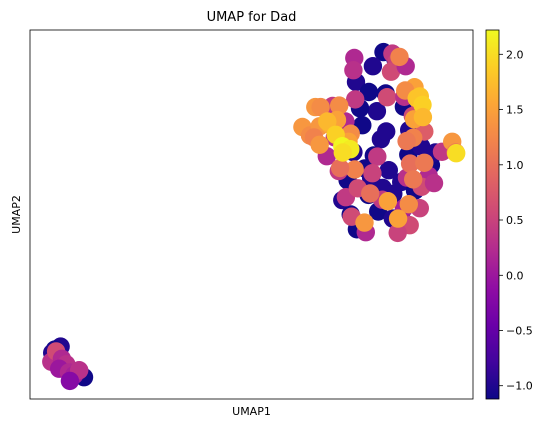  I want to click on colorbar-tick-label: 2.0, so click(515, 54).